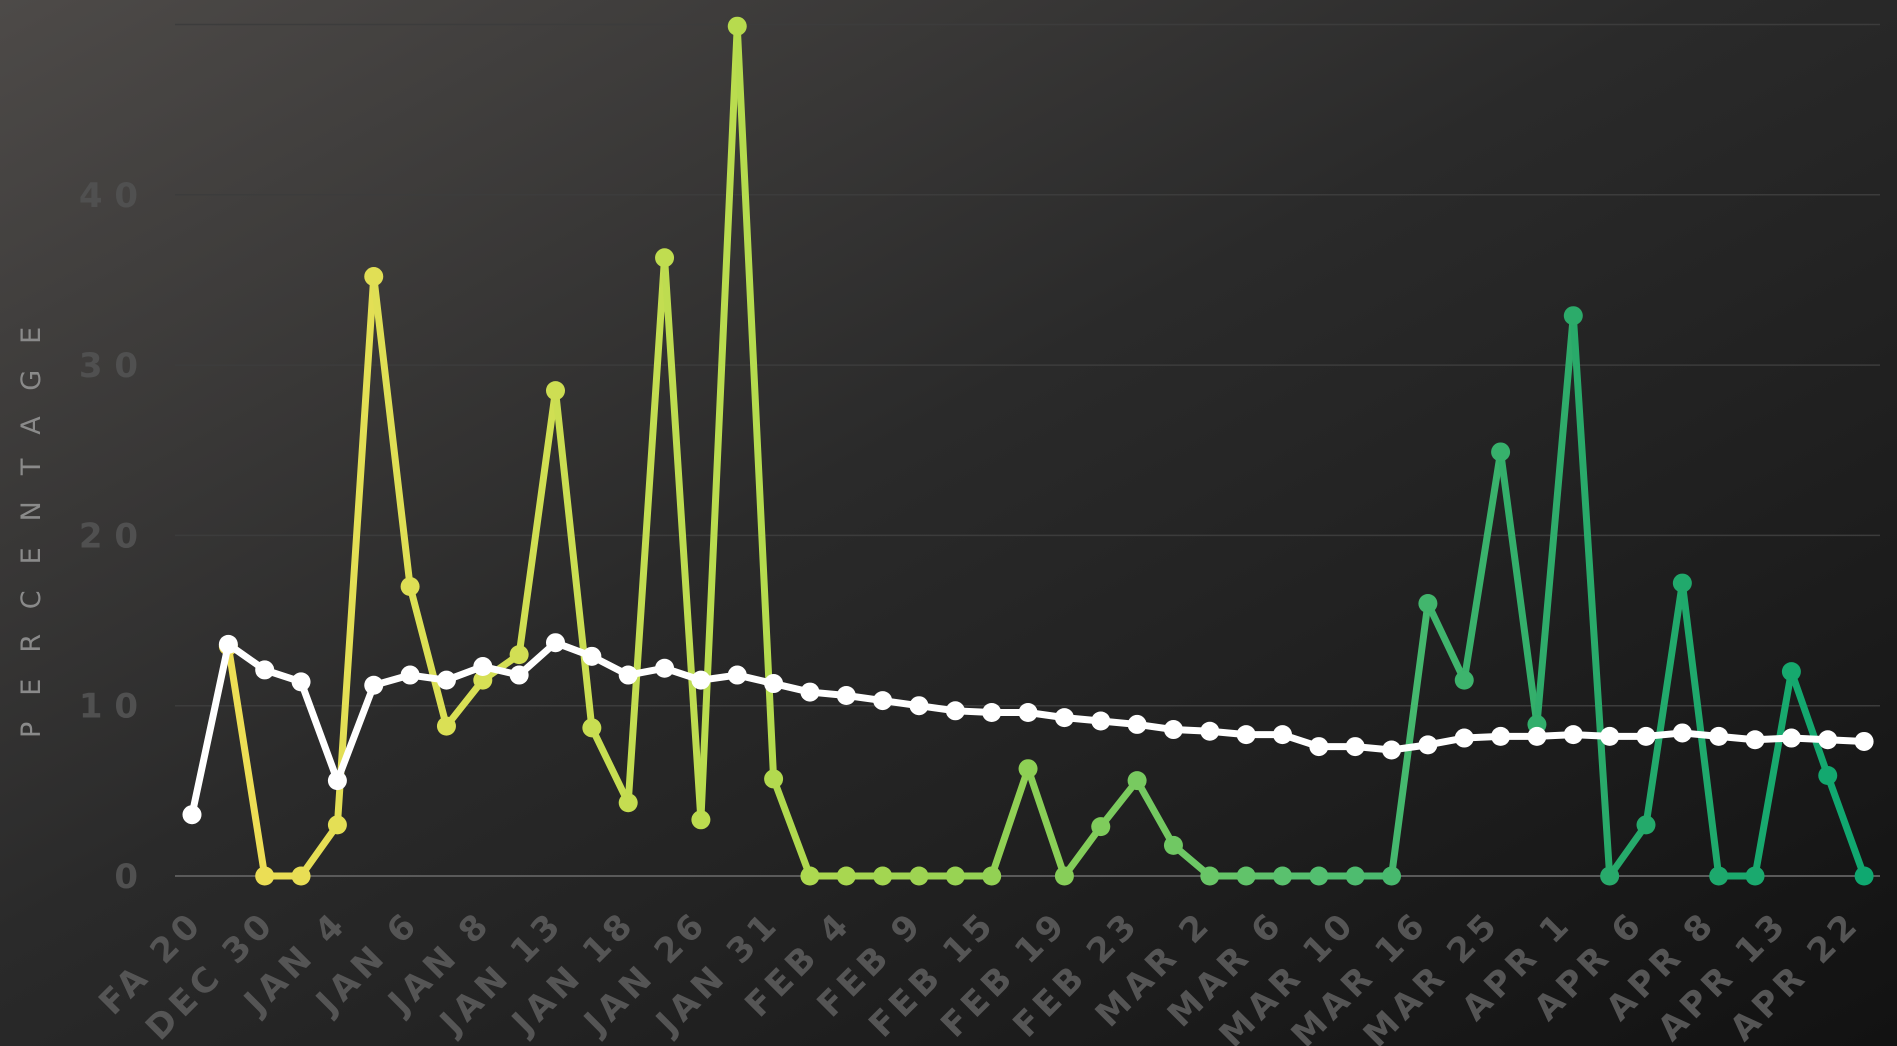 The image size is (1897, 1046). What do you see at coordinates (108, 196) in the screenshot?
I see `y-tick-label: 4 0` at bounding box center [108, 196].